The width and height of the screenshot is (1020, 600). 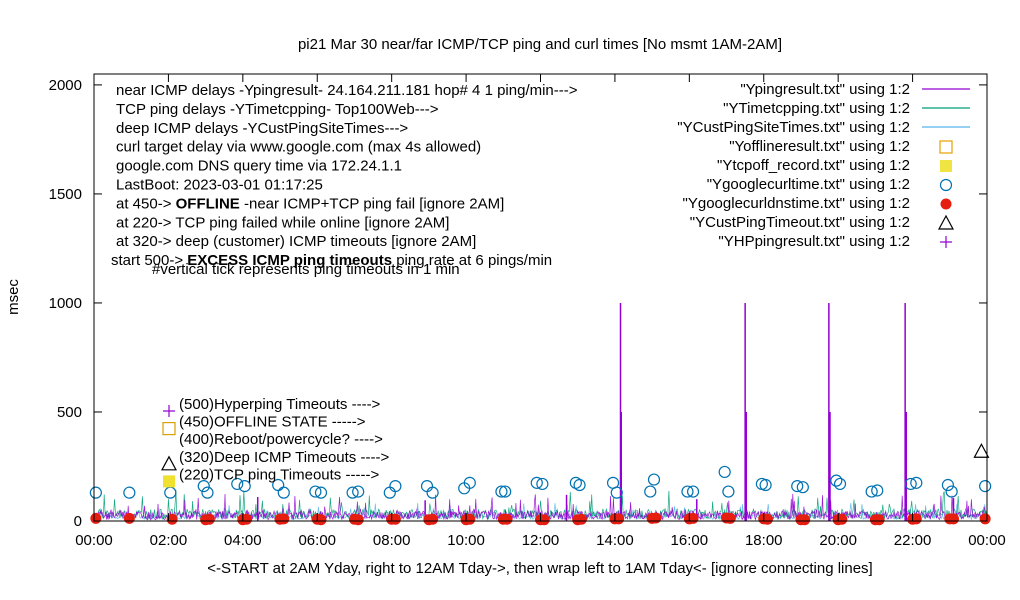 What do you see at coordinates (796, 203) in the screenshot?
I see `legend-entry-label: "Ygooglecurldnstime.txt" using 1:2` at bounding box center [796, 203].